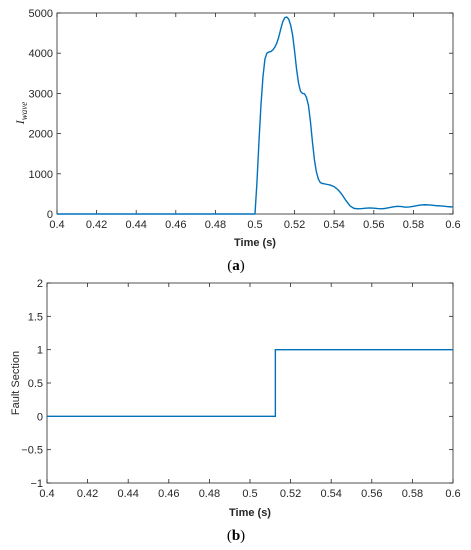  I want to click on chart-b-caption-letter: b, so click(236, 536).